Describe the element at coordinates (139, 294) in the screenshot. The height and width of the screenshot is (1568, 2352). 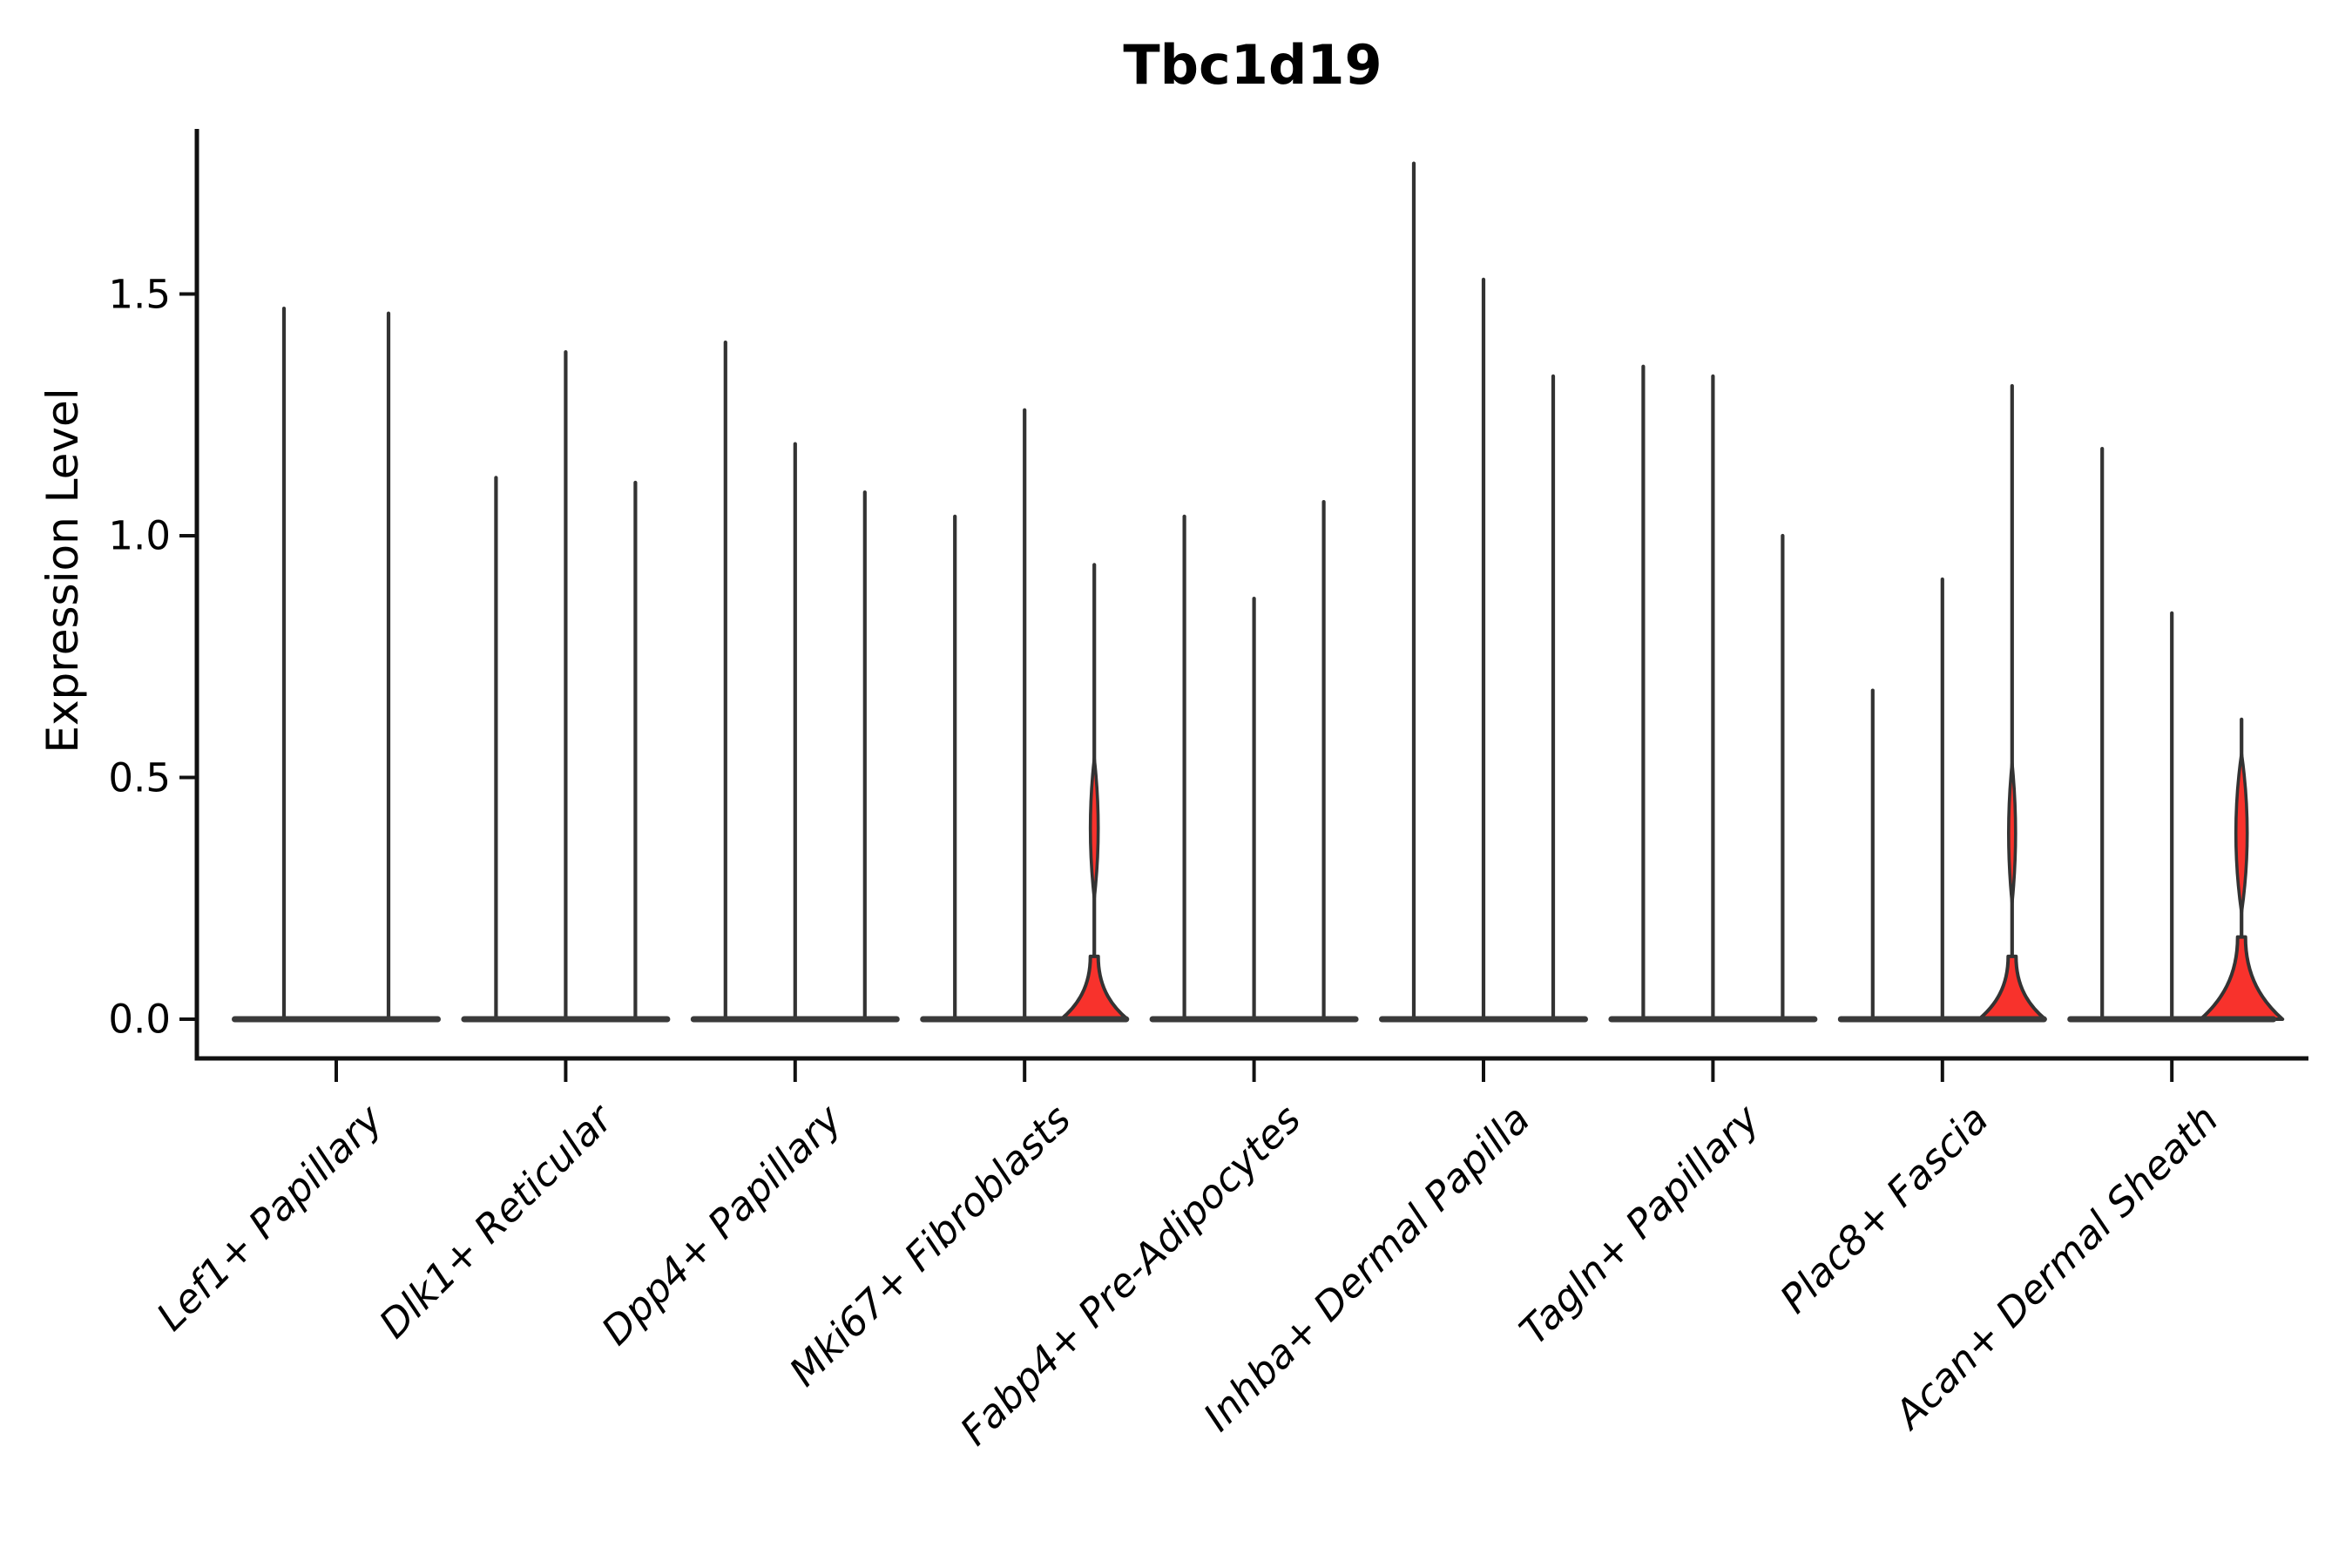
I see `y-tick-label: 1.5` at that location.